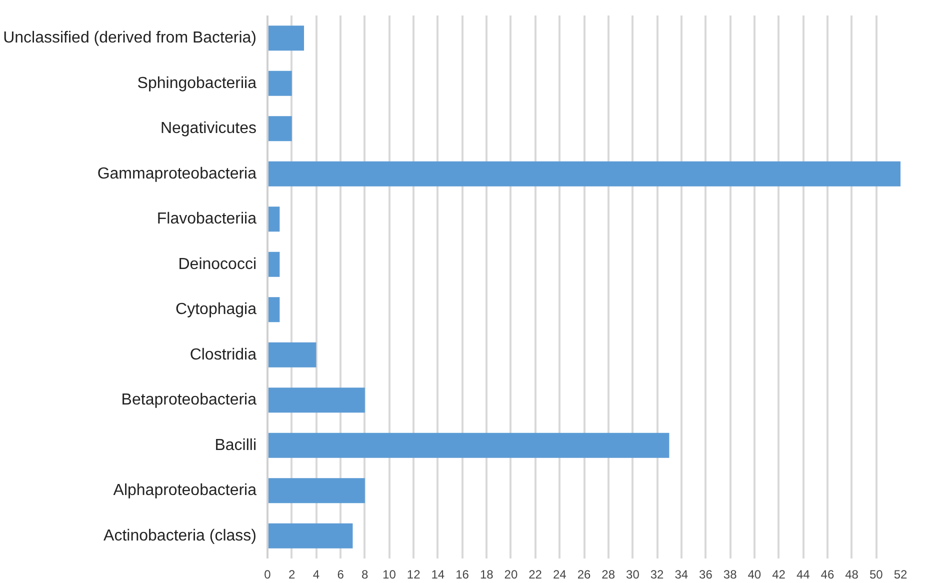  I want to click on x-tick-label: 14, so click(438, 575).